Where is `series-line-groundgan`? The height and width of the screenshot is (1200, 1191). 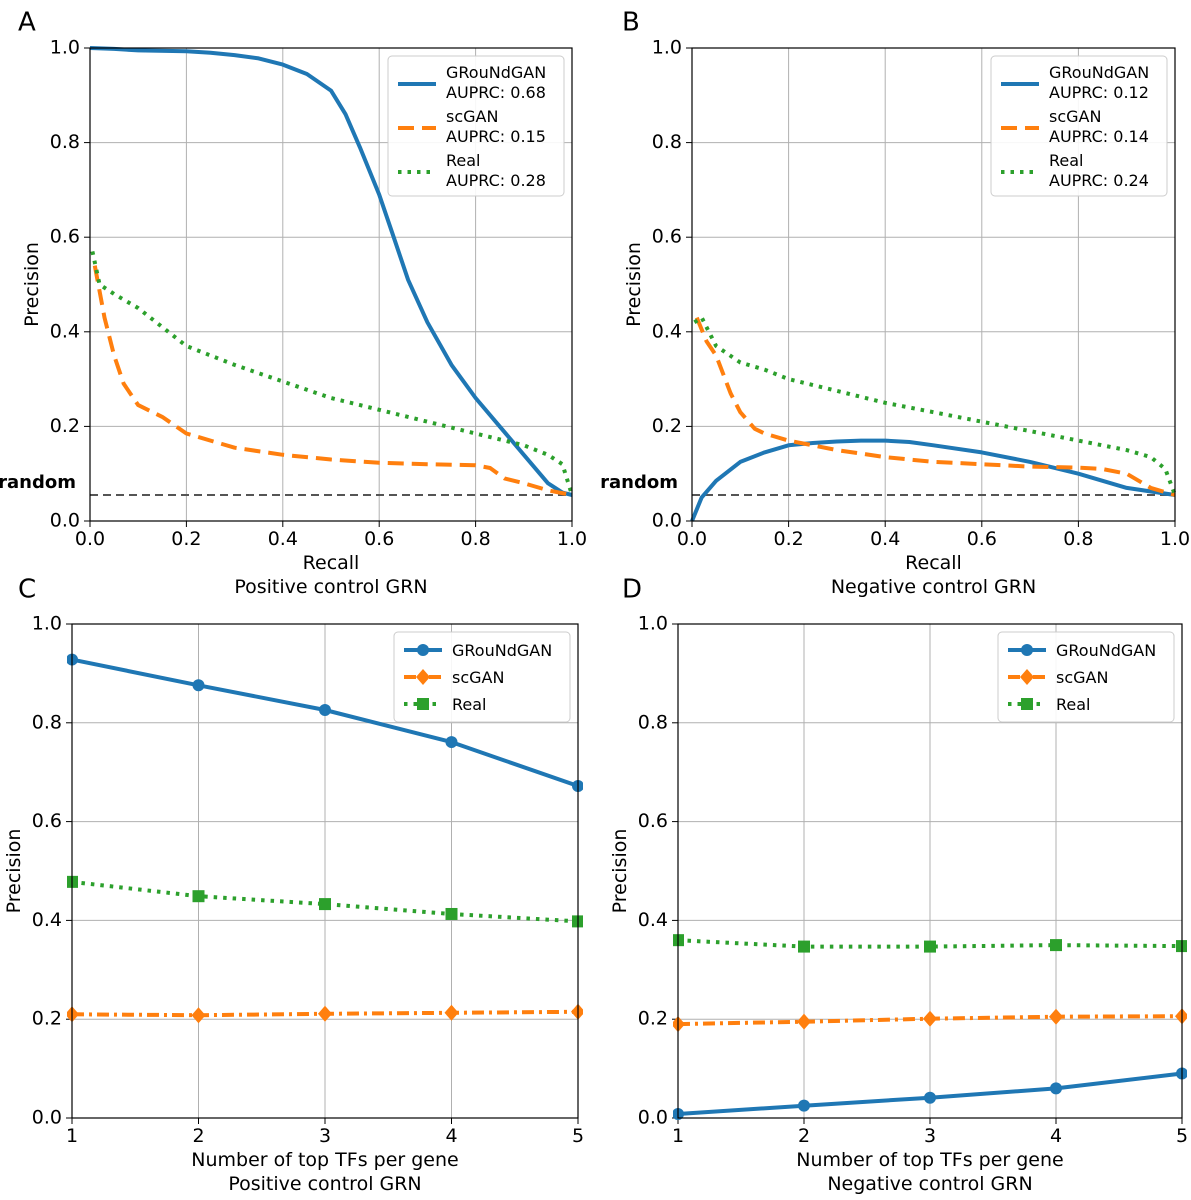 series-line-groundgan is located at coordinates (933, 480).